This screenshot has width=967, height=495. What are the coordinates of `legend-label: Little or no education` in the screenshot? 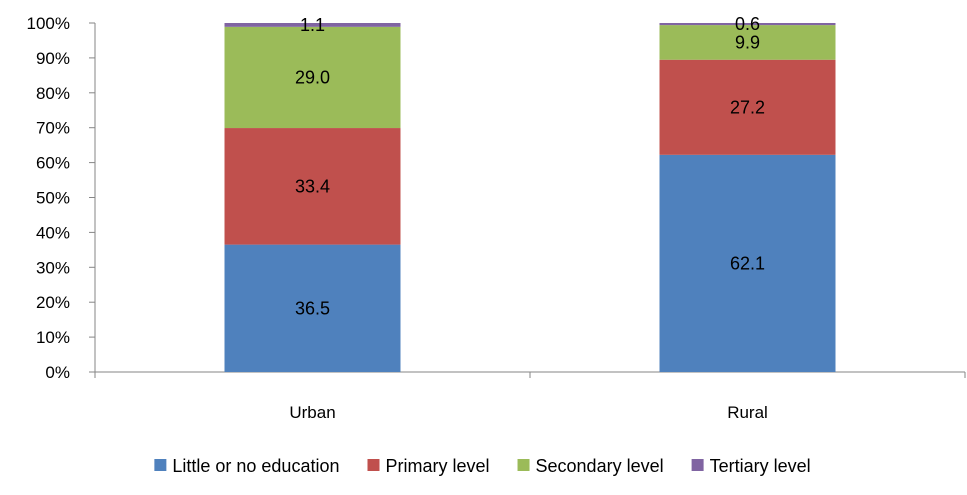 It's located at (255, 466).